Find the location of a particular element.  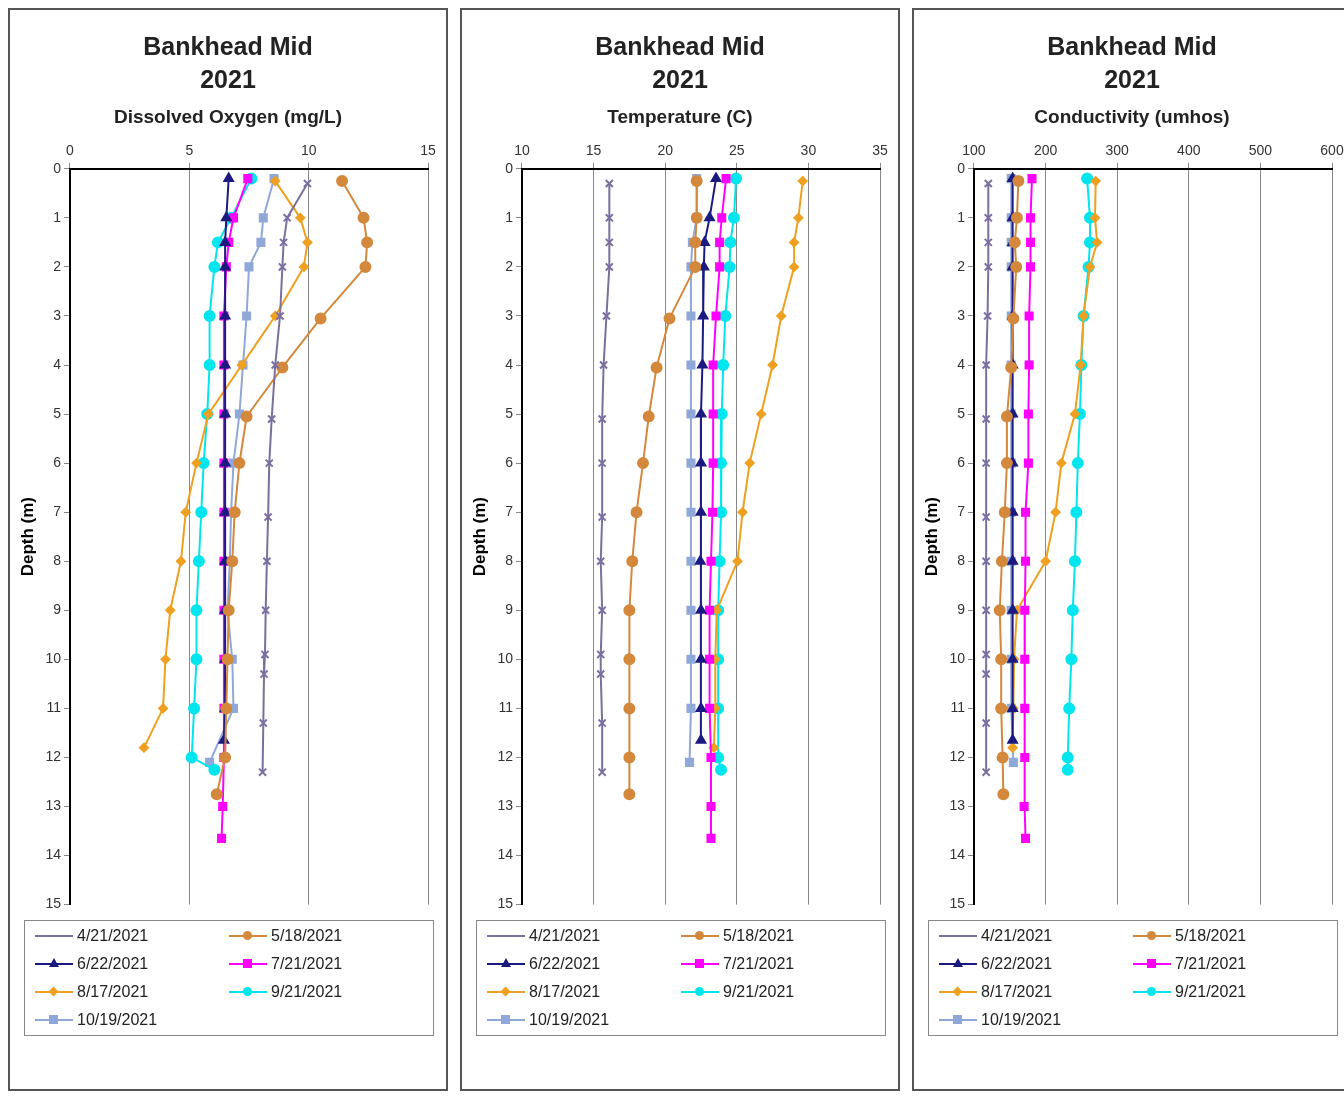

x-tick-label: 35 is located at coordinates (880, 150).